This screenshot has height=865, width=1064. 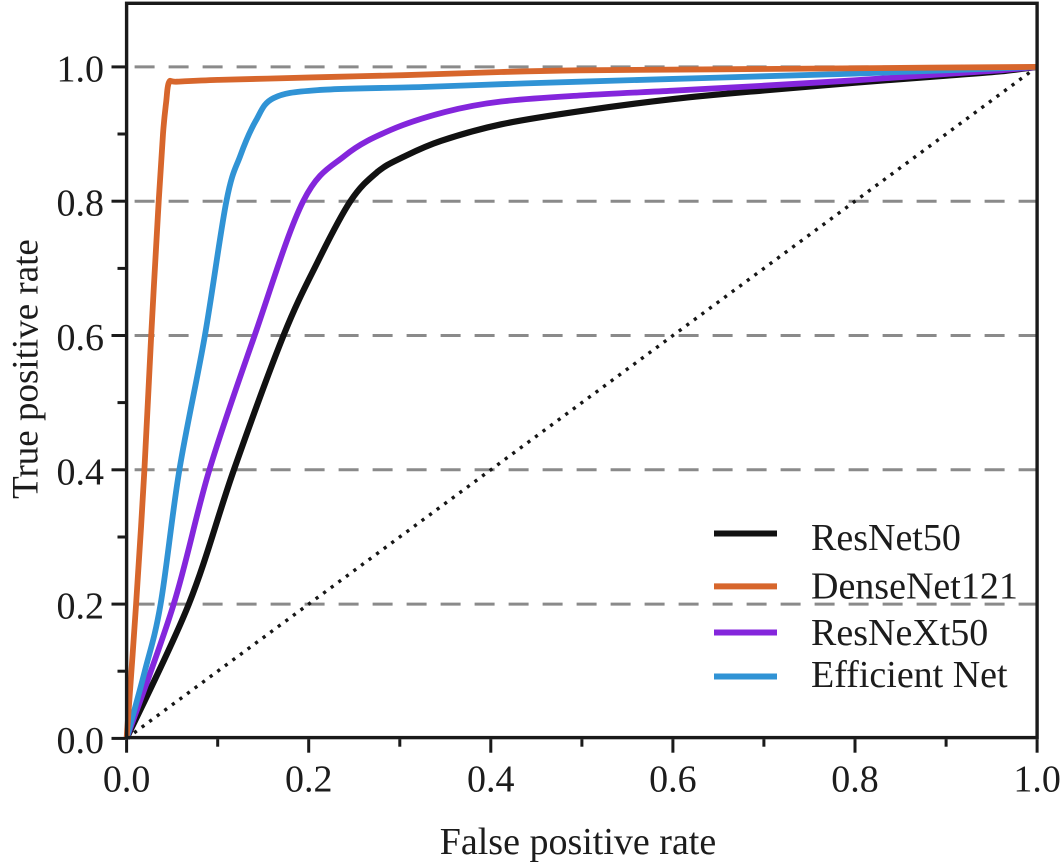 I want to click on svg-text: True positive rate, so click(x=26, y=369).